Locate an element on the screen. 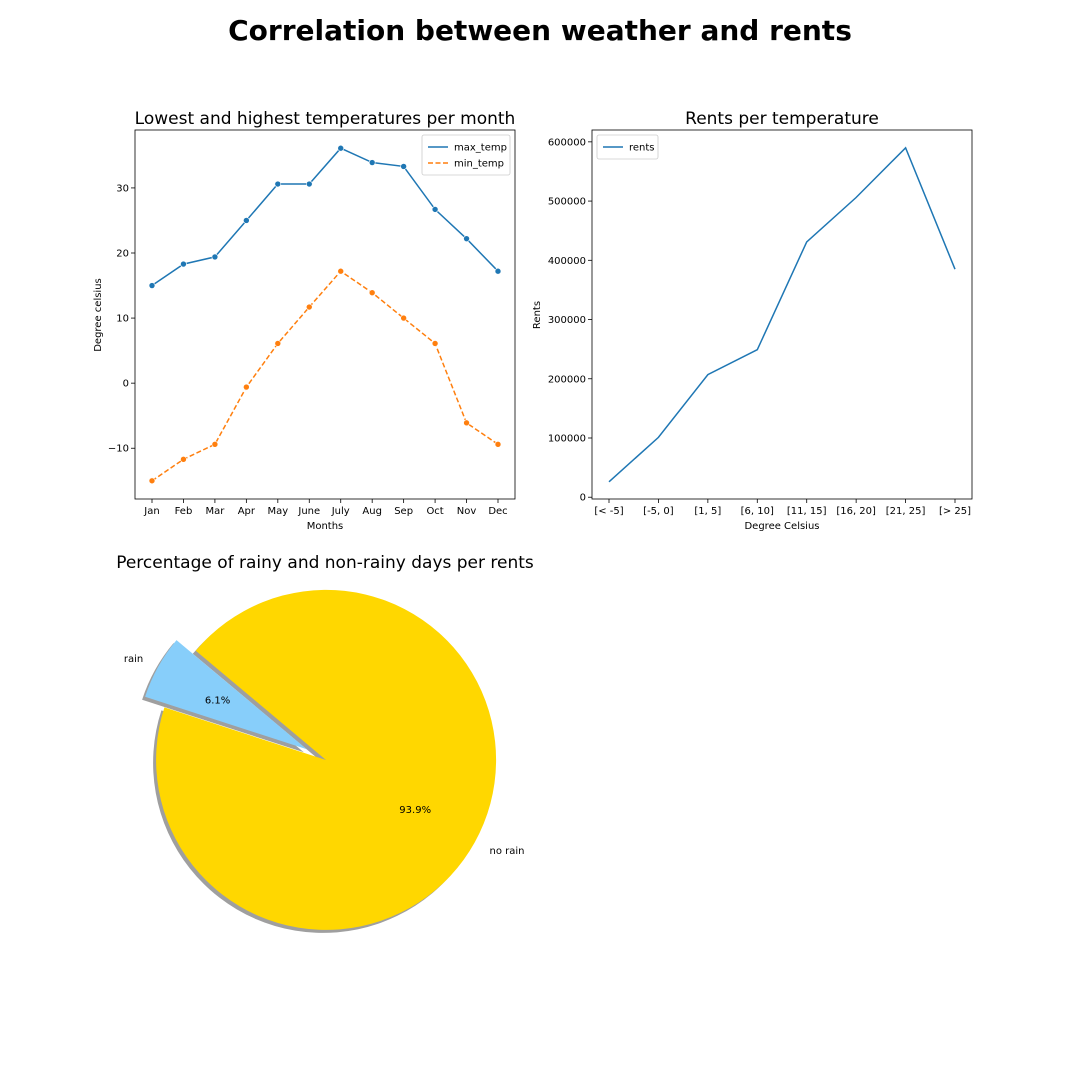 The width and height of the screenshot is (1080, 1080). temperature-chart-ytick-label: −10 is located at coordinates (118, 449).